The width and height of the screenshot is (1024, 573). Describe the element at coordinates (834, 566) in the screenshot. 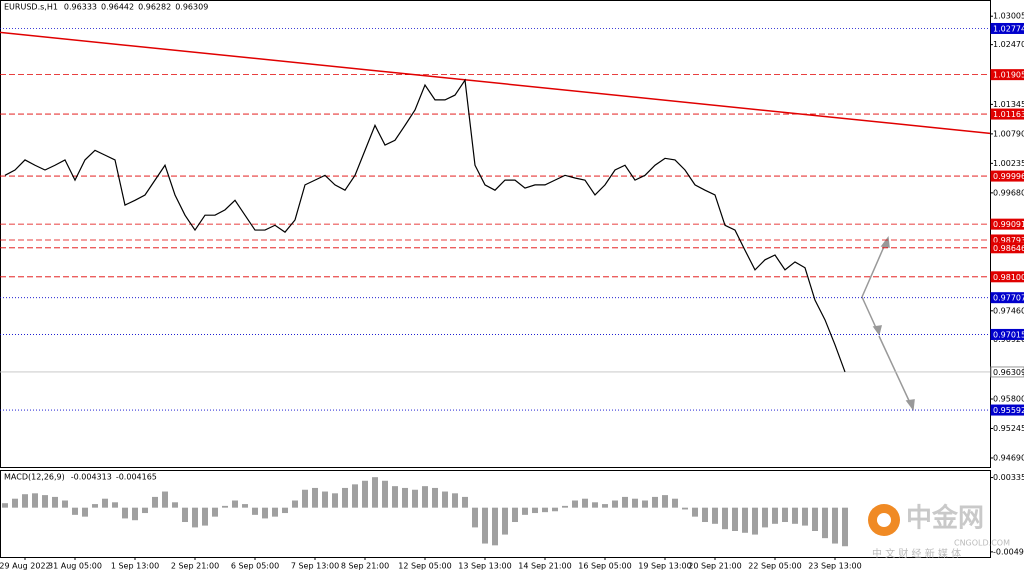

I see `x-tick-label: 23 Sep 13:00` at that location.